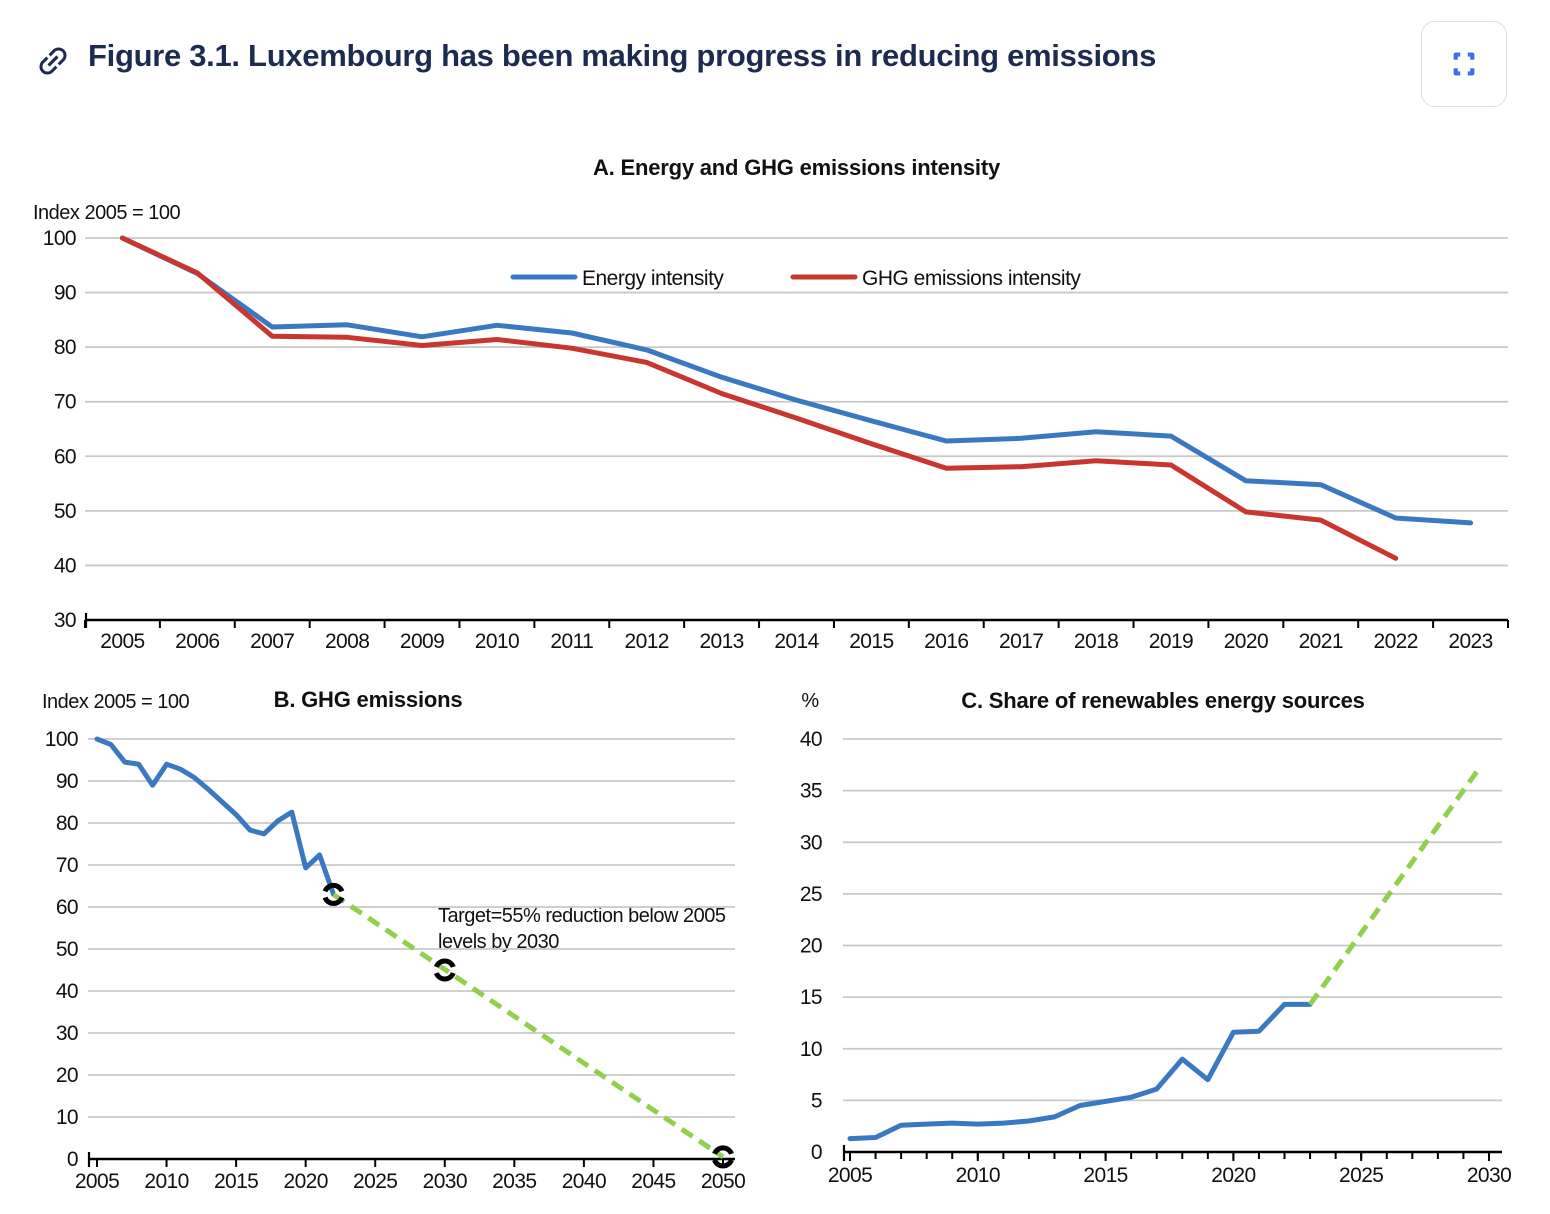 The image size is (1550, 1214). Describe the element at coordinates (584, 1181) in the screenshot. I see `x-tick-label: 2040` at that location.